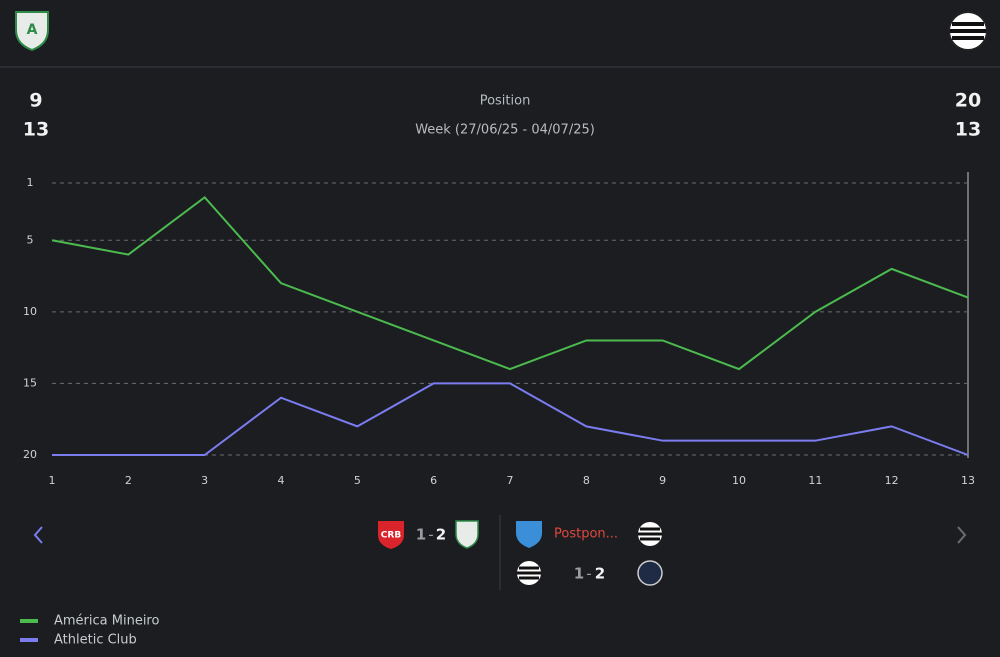 Image resolution: width=1000 pixels, height=657 pixels. I want to click on x-tick-label: 2, so click(128, 480).